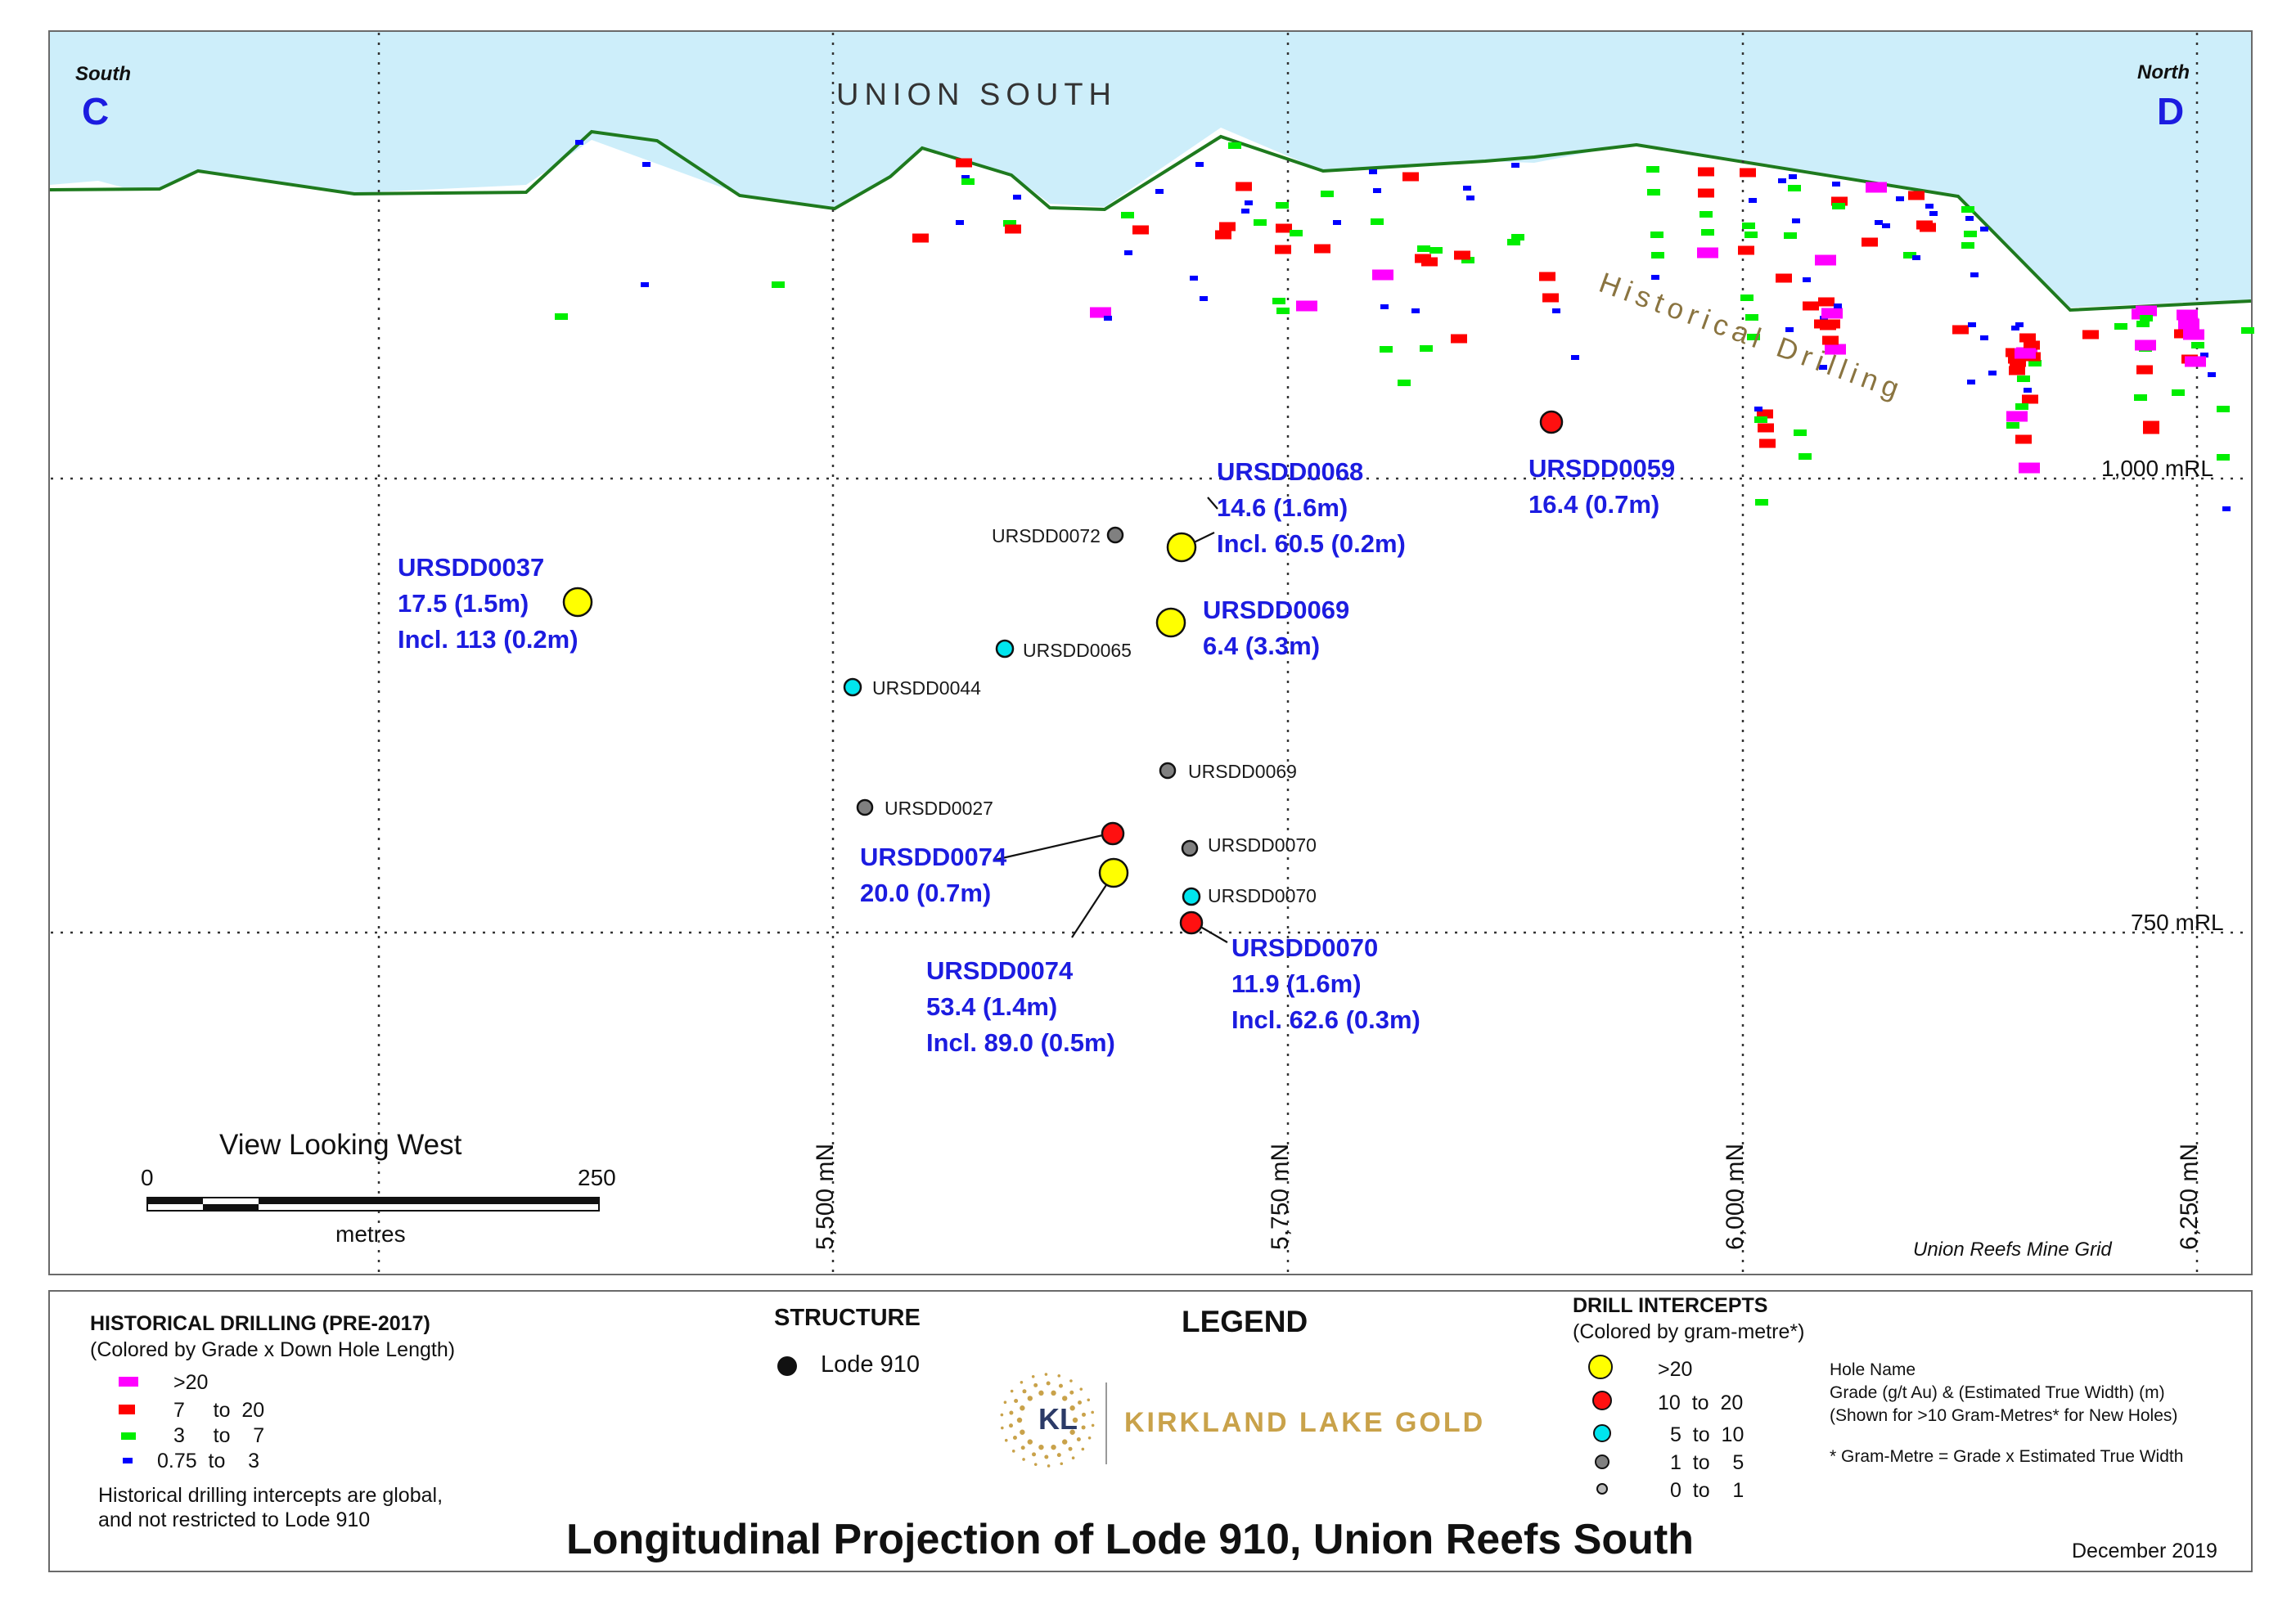 The image size is (2296, 1623). Describe the element at coordinates (463, 603) in the screenshot. I see `label-ursdd0037-grade: 17.5 (1.5m)` at that location.